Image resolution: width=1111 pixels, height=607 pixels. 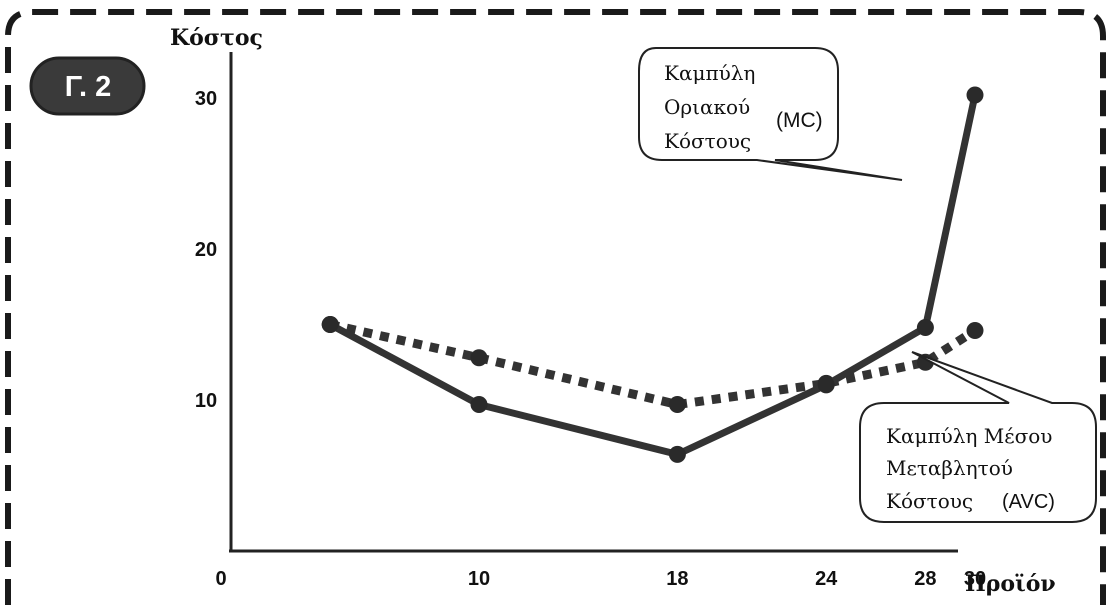 What do you see at coordinates (206, 401) in the screenshot?
I see `y-tick-label: 10` at bounding box center [206, 401].